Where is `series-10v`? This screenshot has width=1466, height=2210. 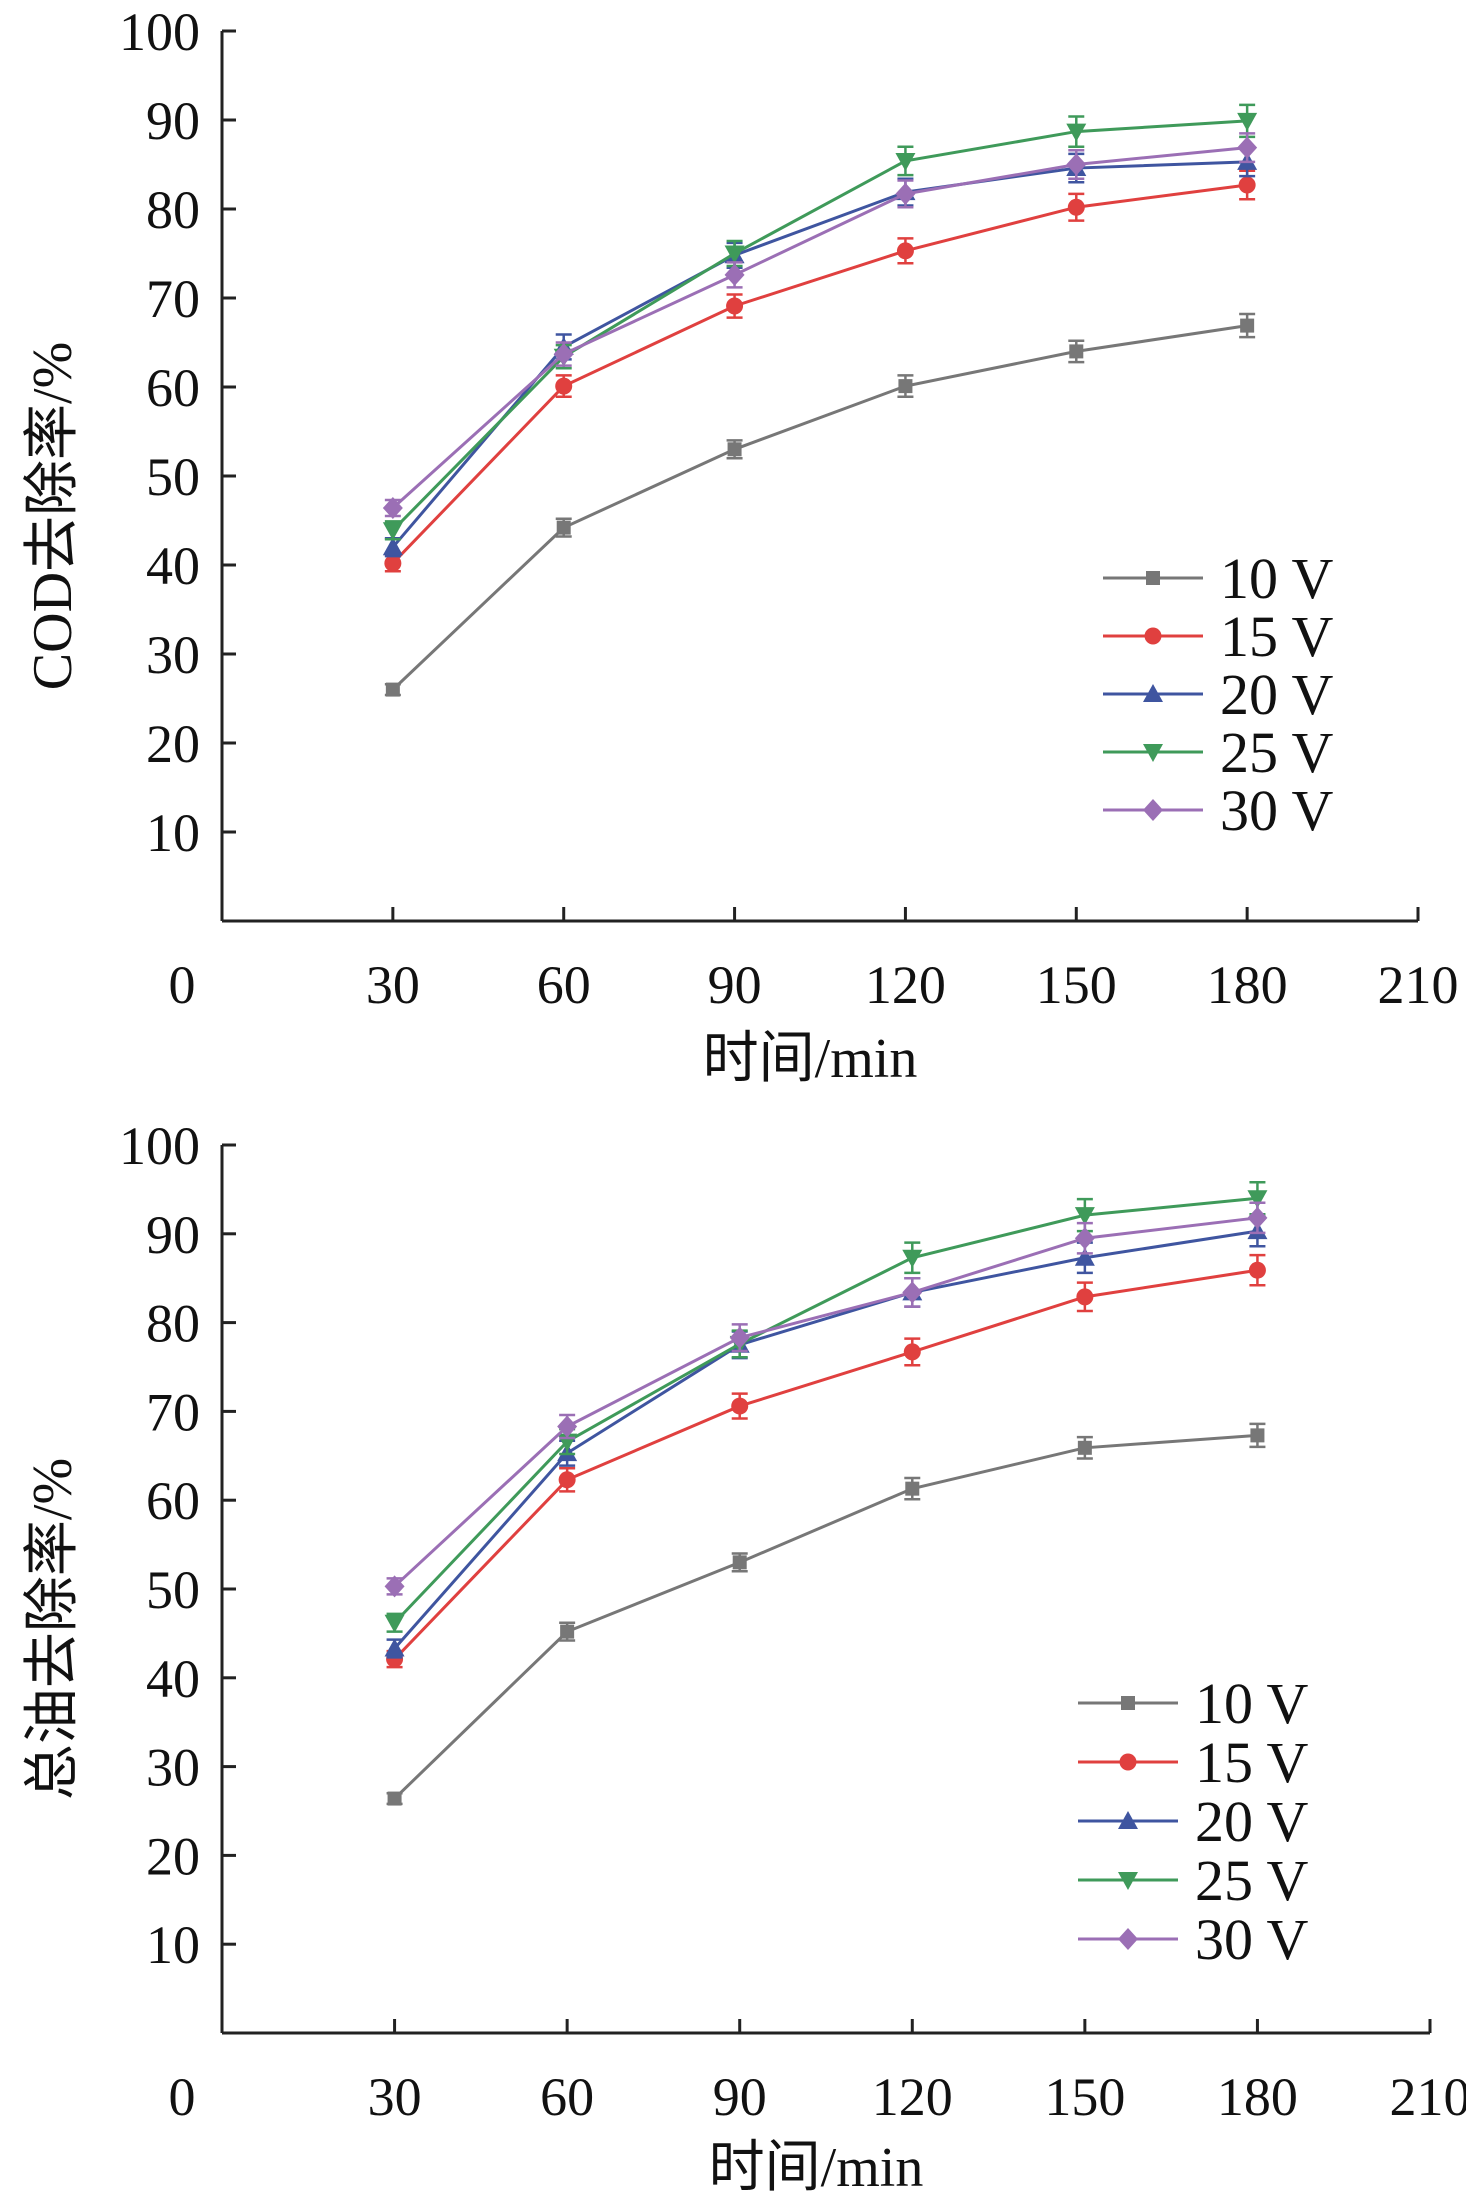 series-10v is located at coordinates (820, 504).